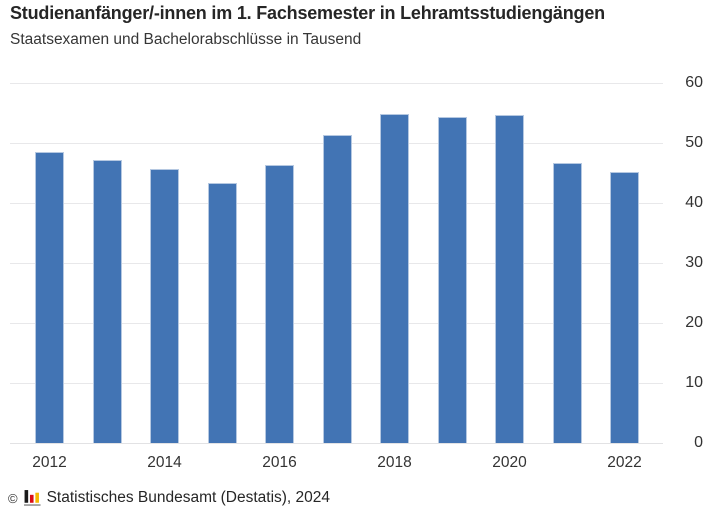  Describe the element at coordinates (279, 304) in the screenshot. I see `bar-2016` at that location.